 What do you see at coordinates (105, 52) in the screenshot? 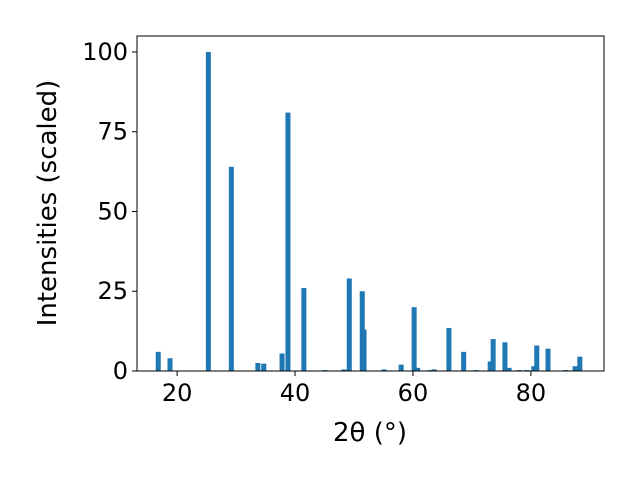
I see `y-tick-label: 100` at bounding box center [105, 52].